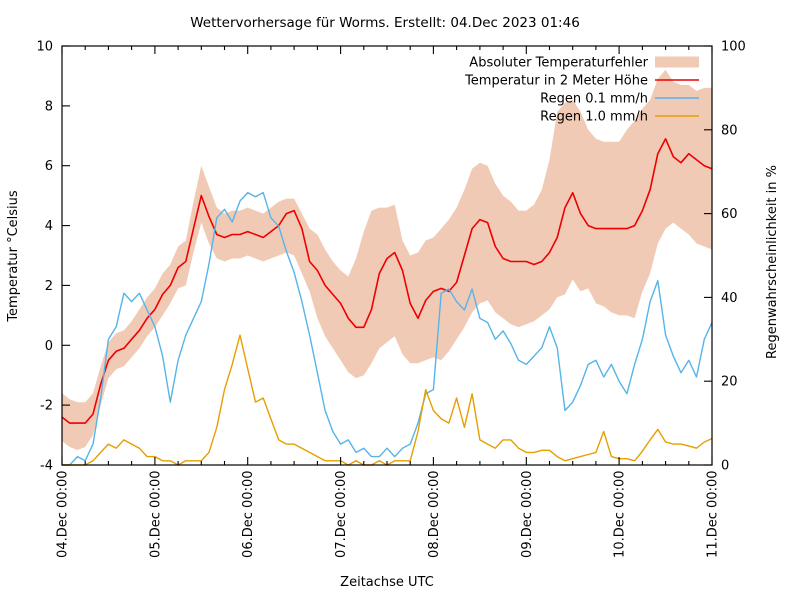  I want to click on legend-label: Absoluter Temperaturfehler, so click(558, 63).